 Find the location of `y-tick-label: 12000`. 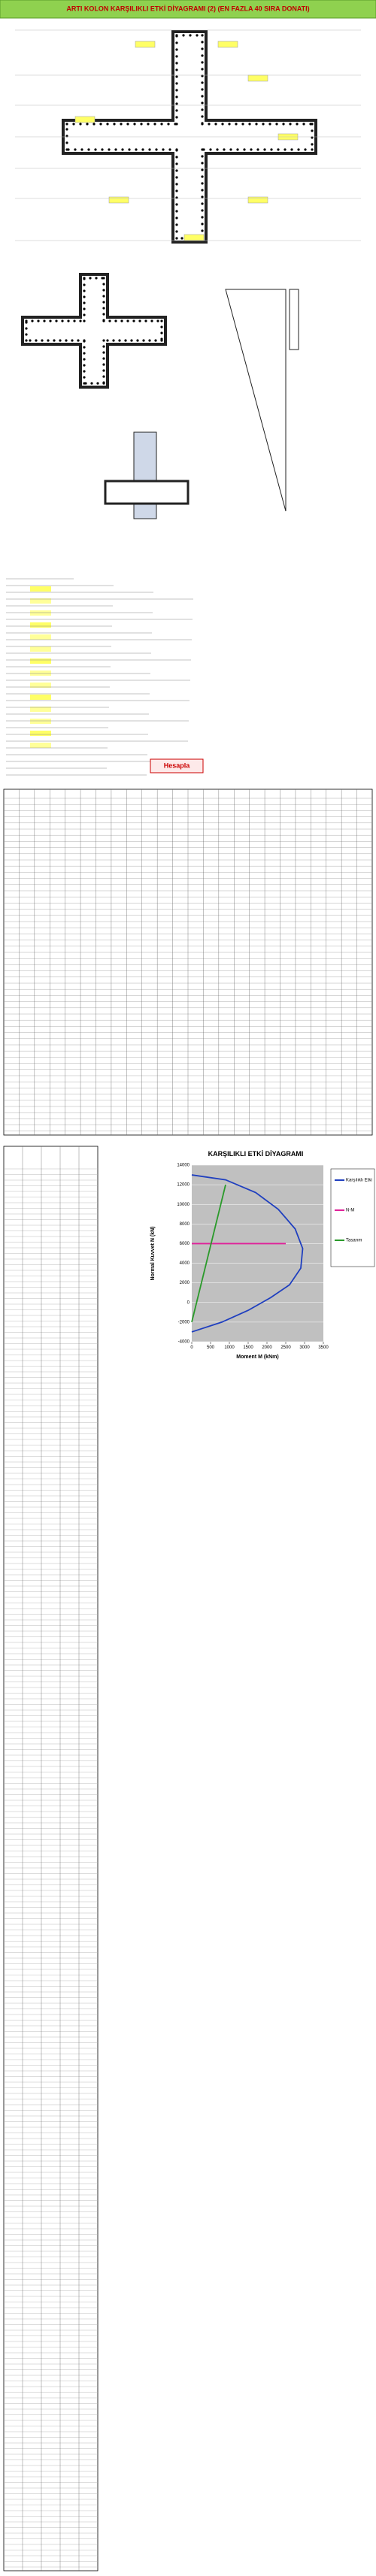

y-tick-label: 12000 is located at coordinates (183, 1185).